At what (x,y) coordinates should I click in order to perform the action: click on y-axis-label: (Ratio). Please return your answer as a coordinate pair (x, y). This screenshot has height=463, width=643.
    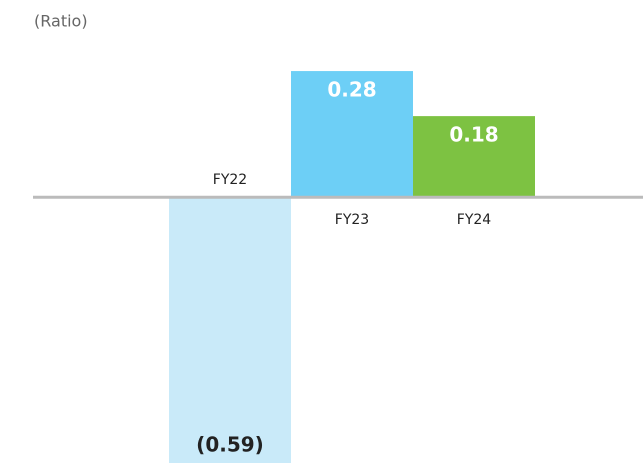
    Looking at the image, I should click on (61, 21).